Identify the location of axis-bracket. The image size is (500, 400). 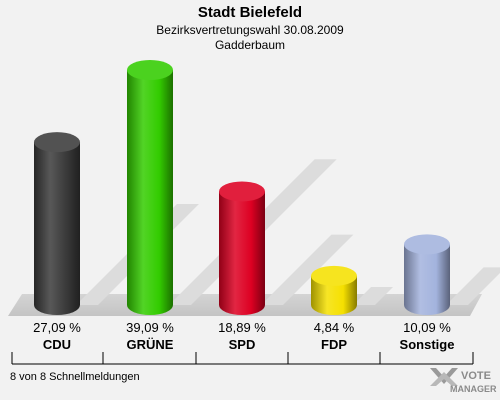
(242, 358).